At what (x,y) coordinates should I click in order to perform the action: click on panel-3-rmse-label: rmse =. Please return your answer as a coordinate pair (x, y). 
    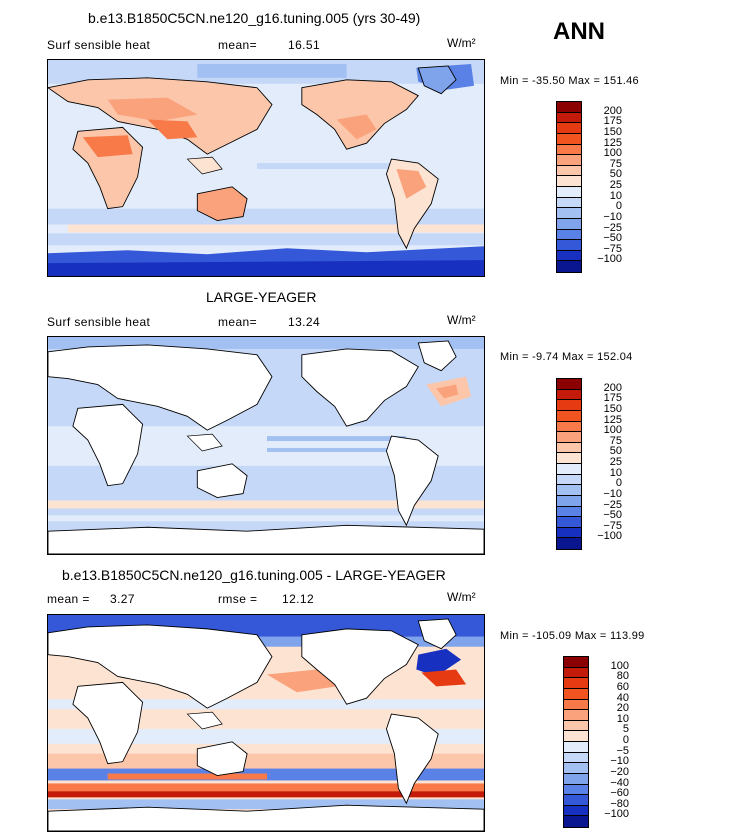
    Looking at the image, I should click on (238, 599).